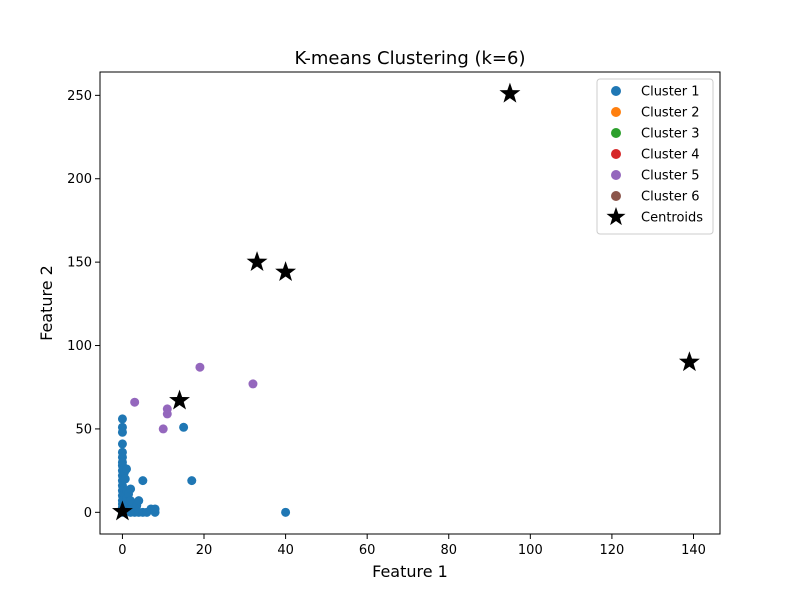  What do you see at coordinates (670, 197) in the screenshot?
I see `legend-label-cluster-6: Cluster 6` at bounding box center [670, 197].